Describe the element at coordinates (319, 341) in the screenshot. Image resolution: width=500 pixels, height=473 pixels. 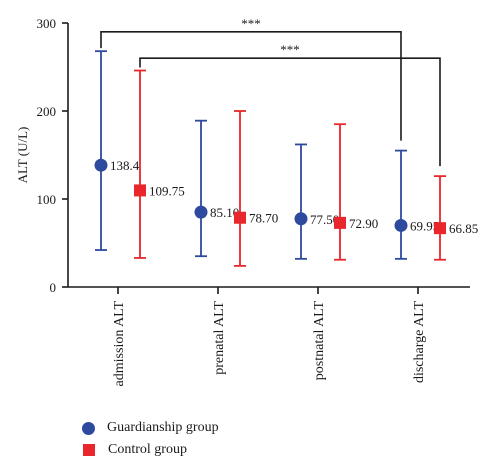
I see `x-tick-label: postnatal ALT` at that location.